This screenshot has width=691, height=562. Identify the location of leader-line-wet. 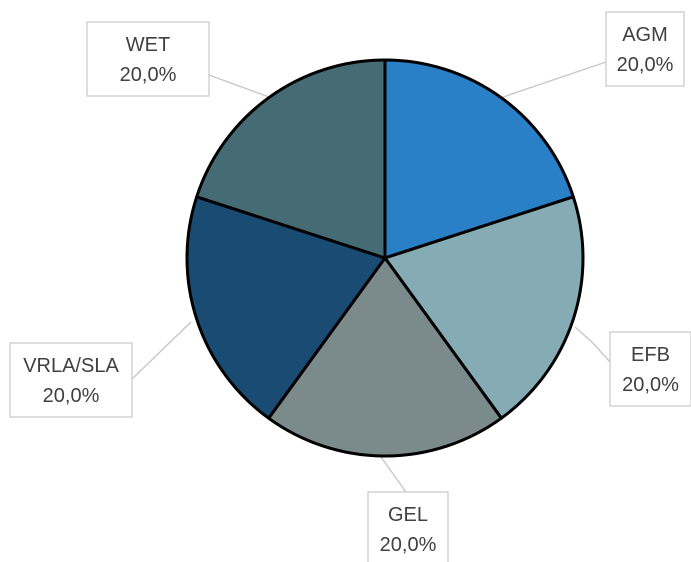
(239, 86).